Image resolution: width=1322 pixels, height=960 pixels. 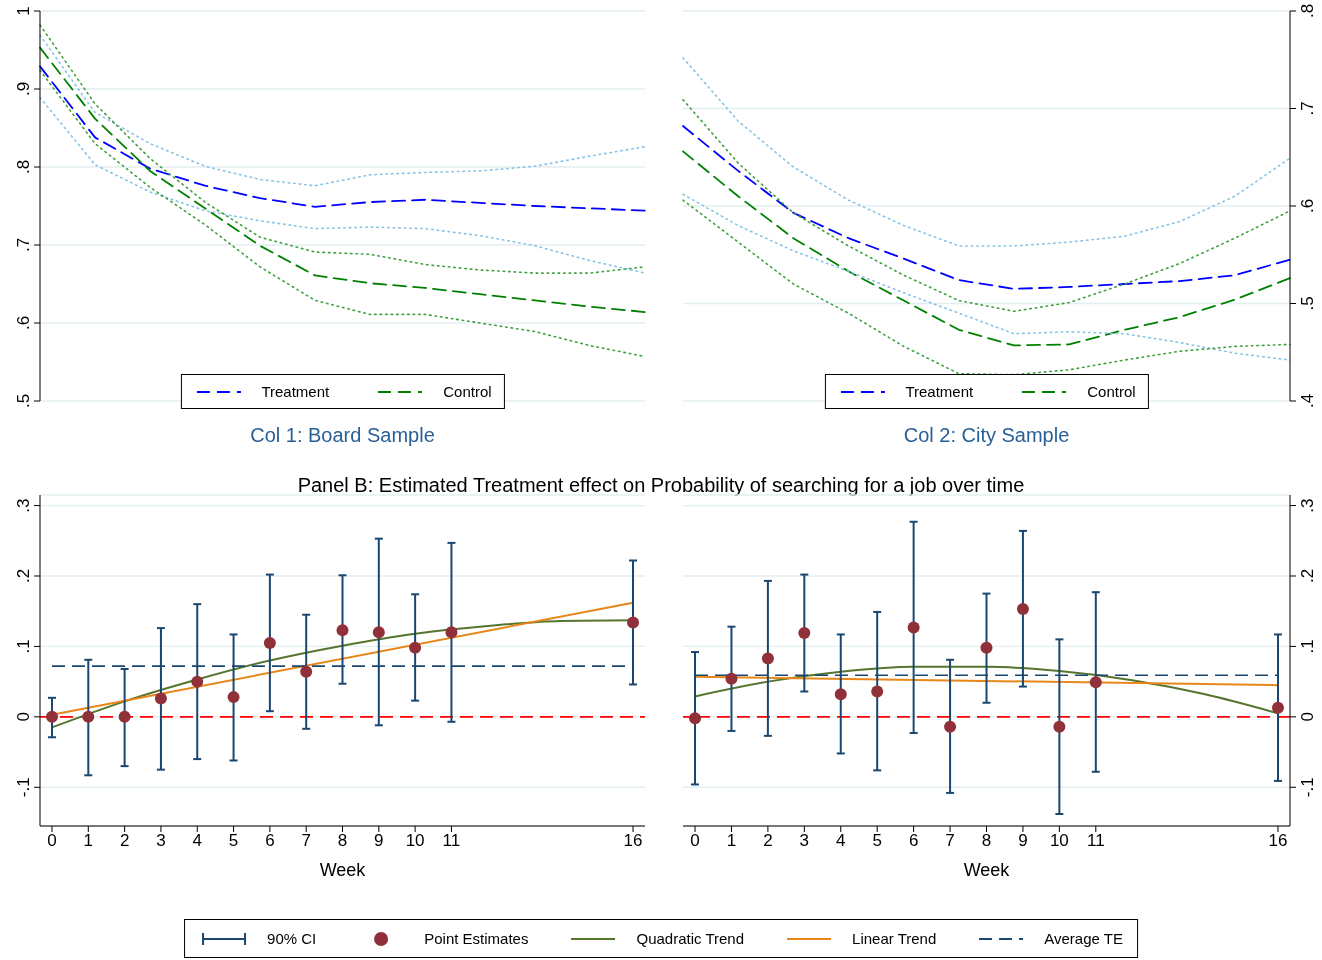 What do you see at coordinates (23, 89) in the screenshot?
I see `y-tick-label: .9` at bounding box center [23, 89].